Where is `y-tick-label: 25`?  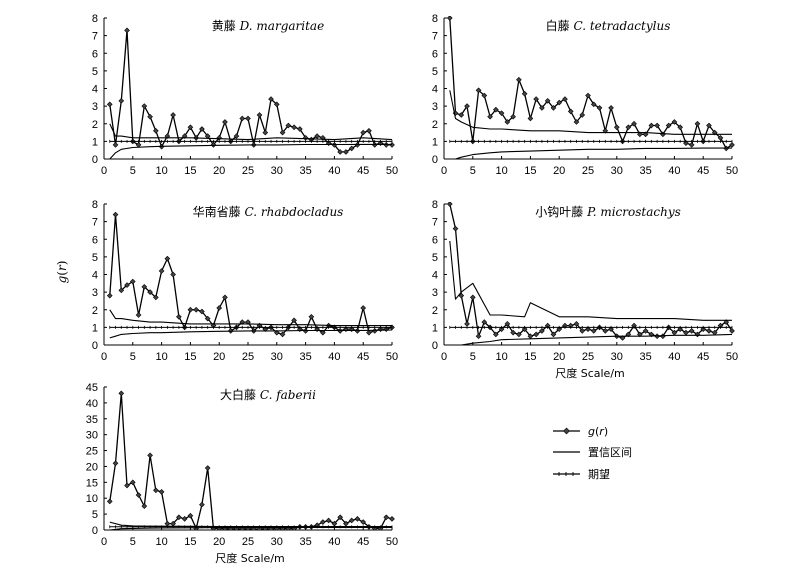 y-tick-label: 25 is located at coordinates (92, 452).